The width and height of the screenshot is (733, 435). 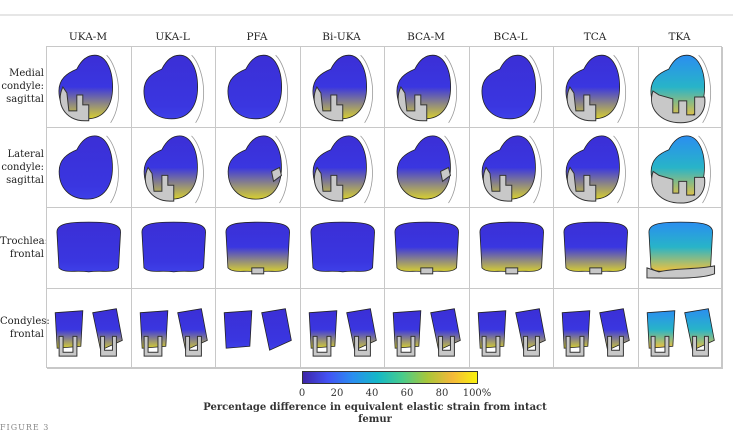 What do you see at coordinates (679, 37) in the screenshot?
I see `column-header: TKA` at bounding box center [679, 37].